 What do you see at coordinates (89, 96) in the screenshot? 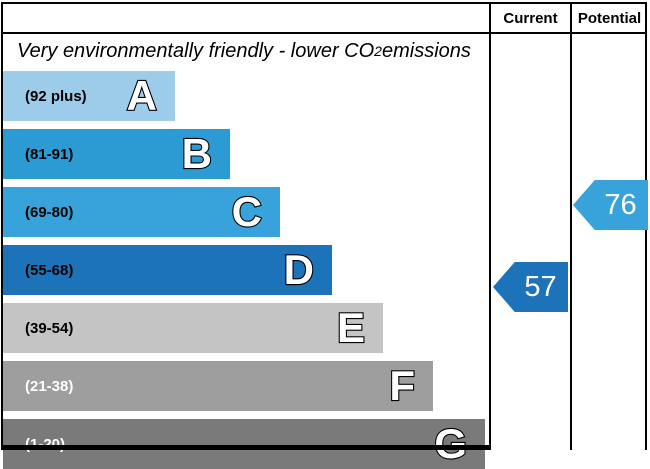
I see `band-bar: (92 plus) A` at bounding box center [89, 96].